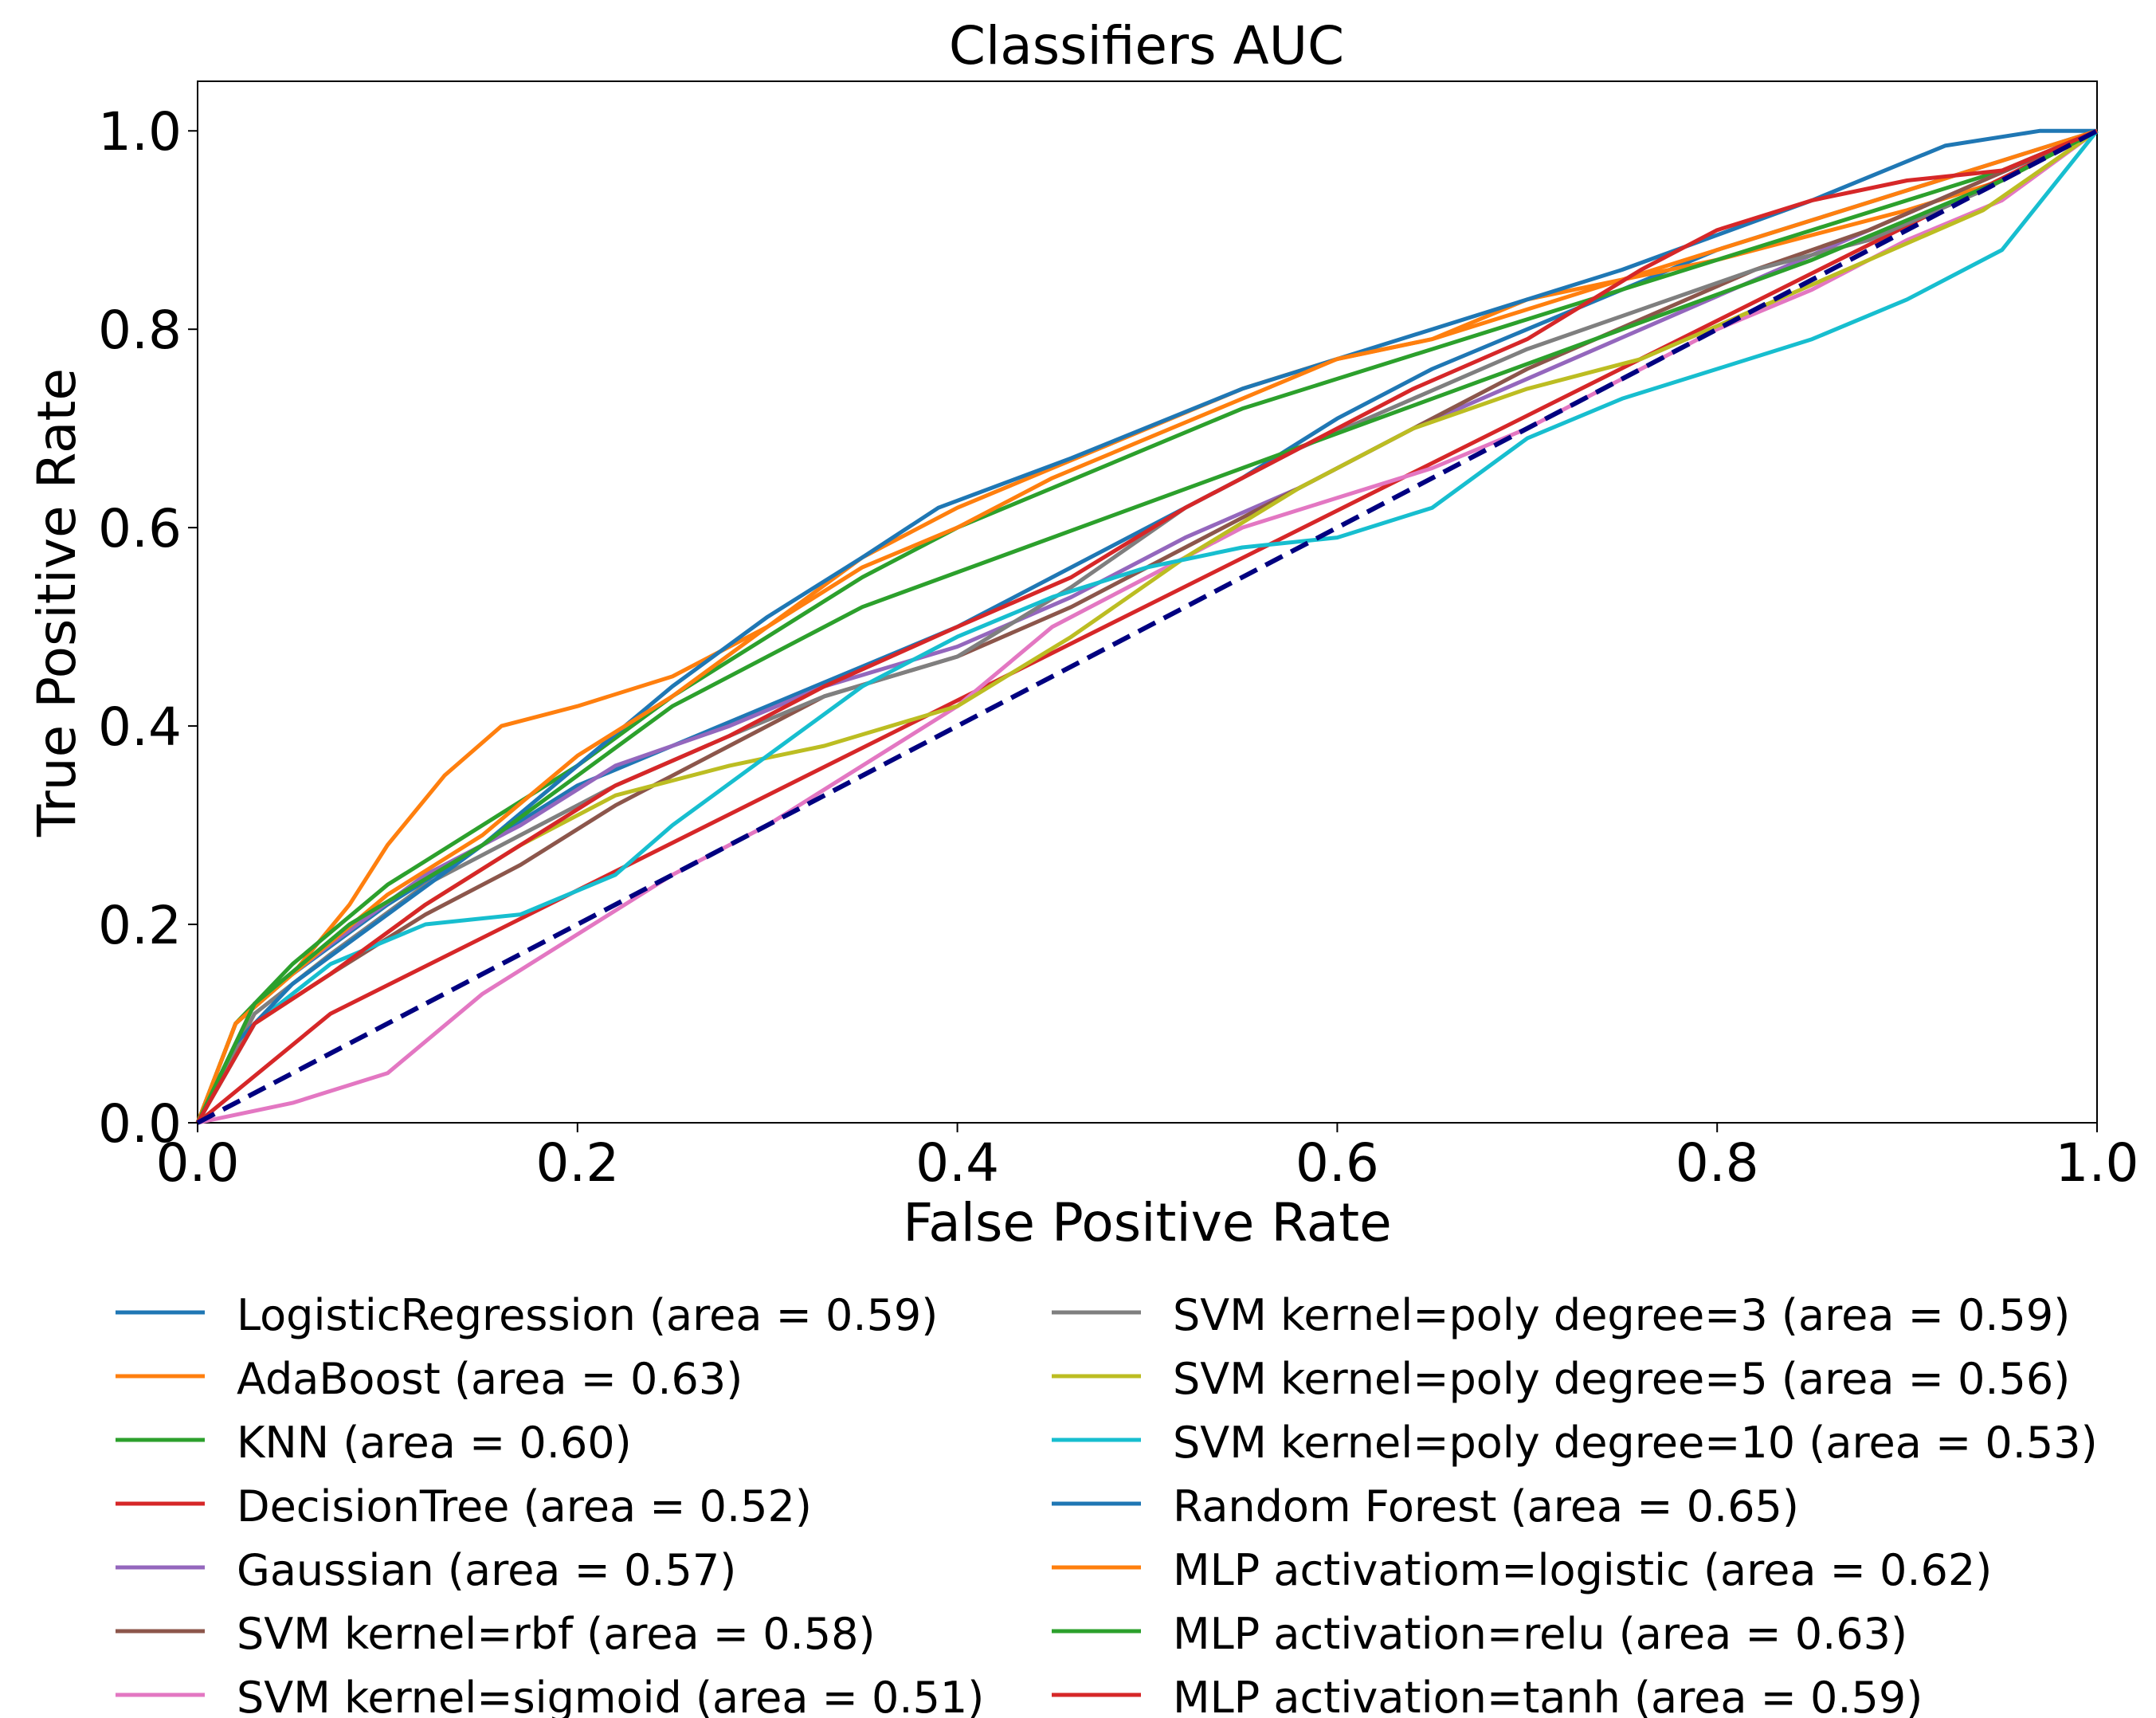 Image resolution: width=2156 pixels, height=1718 pixels. What do you see at coordinates (487, 1570) in the screenshot?
I see `legend-label: Gaussian (area = 0.57)` at bounding box center [487, 1570].